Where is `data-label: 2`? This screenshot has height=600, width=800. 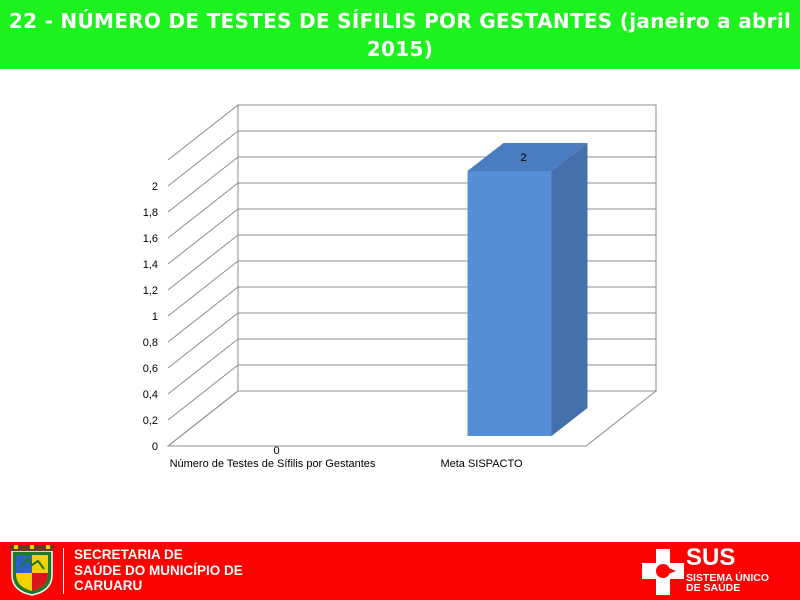
data-label: 2 is located at coordinates (523, 158).